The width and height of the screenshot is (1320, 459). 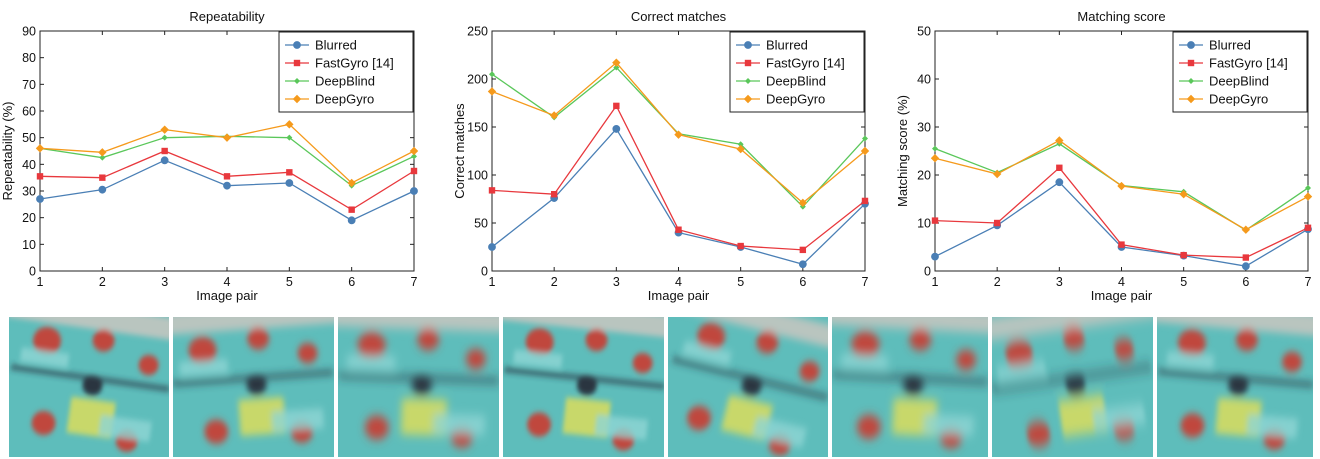 What do you see at coordinates (1308, 282) in the screenshot?
I see `x-tick-label: 7` at bounding box center [1308, 282].